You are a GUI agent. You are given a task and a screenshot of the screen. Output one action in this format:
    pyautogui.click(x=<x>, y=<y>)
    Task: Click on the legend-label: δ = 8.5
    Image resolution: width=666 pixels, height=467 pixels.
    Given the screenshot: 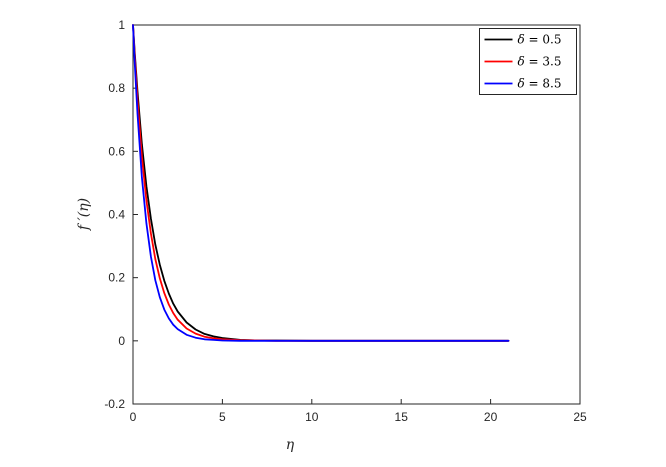 What is the action you would take?
    pyautogui.click(x=540, y=84)
    